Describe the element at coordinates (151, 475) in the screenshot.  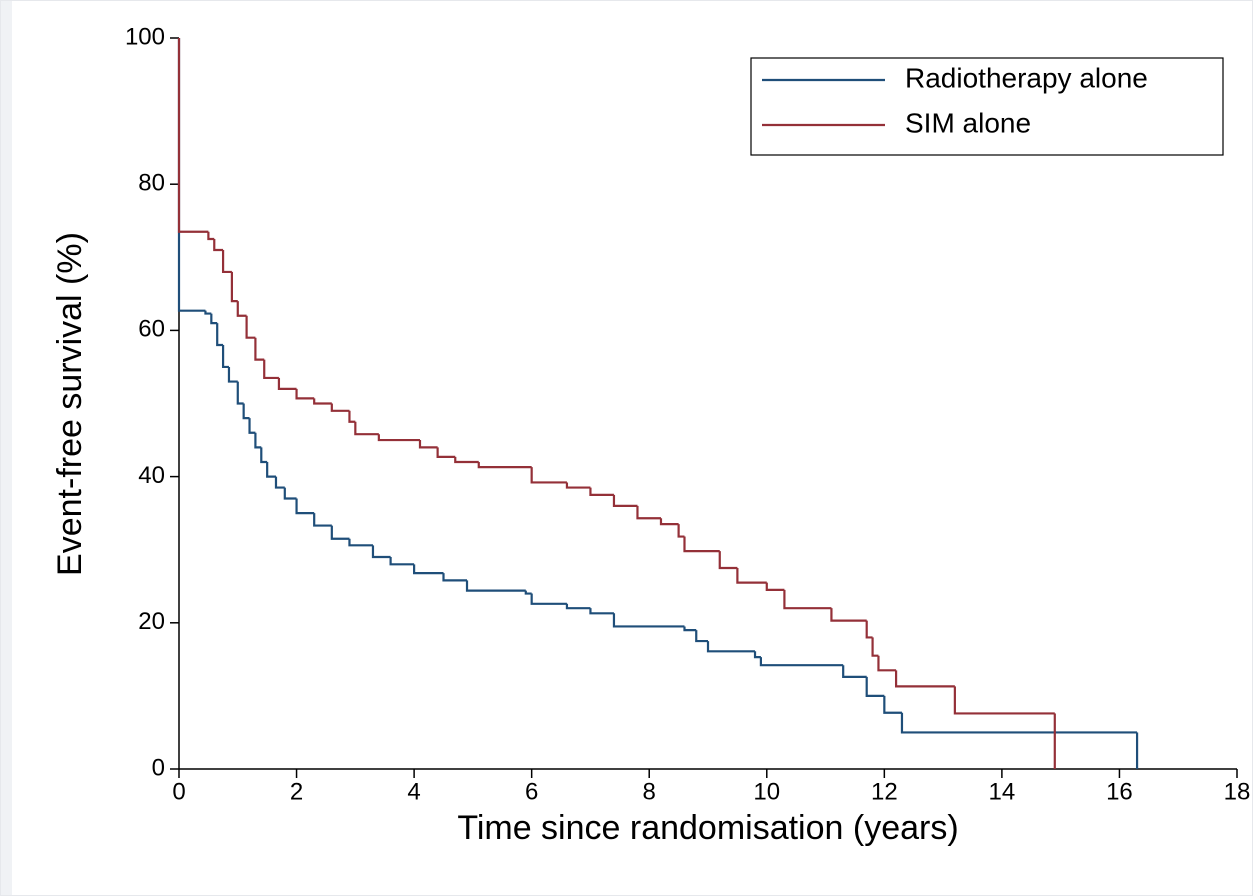
I see `y-tick-label: 40` at that location.